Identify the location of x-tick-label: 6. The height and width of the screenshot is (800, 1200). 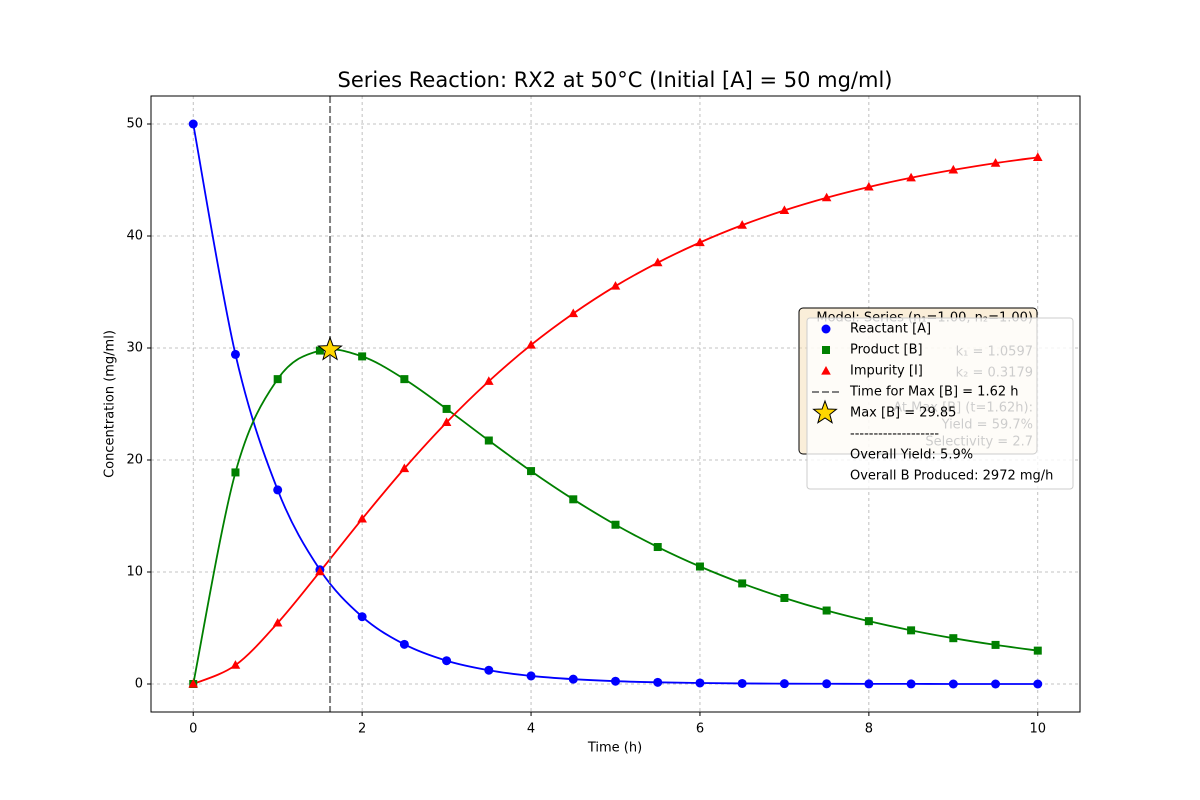
(700, 729).